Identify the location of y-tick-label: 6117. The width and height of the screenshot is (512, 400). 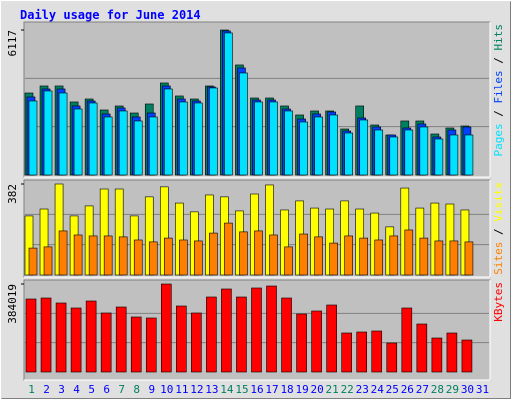
(12, 43).